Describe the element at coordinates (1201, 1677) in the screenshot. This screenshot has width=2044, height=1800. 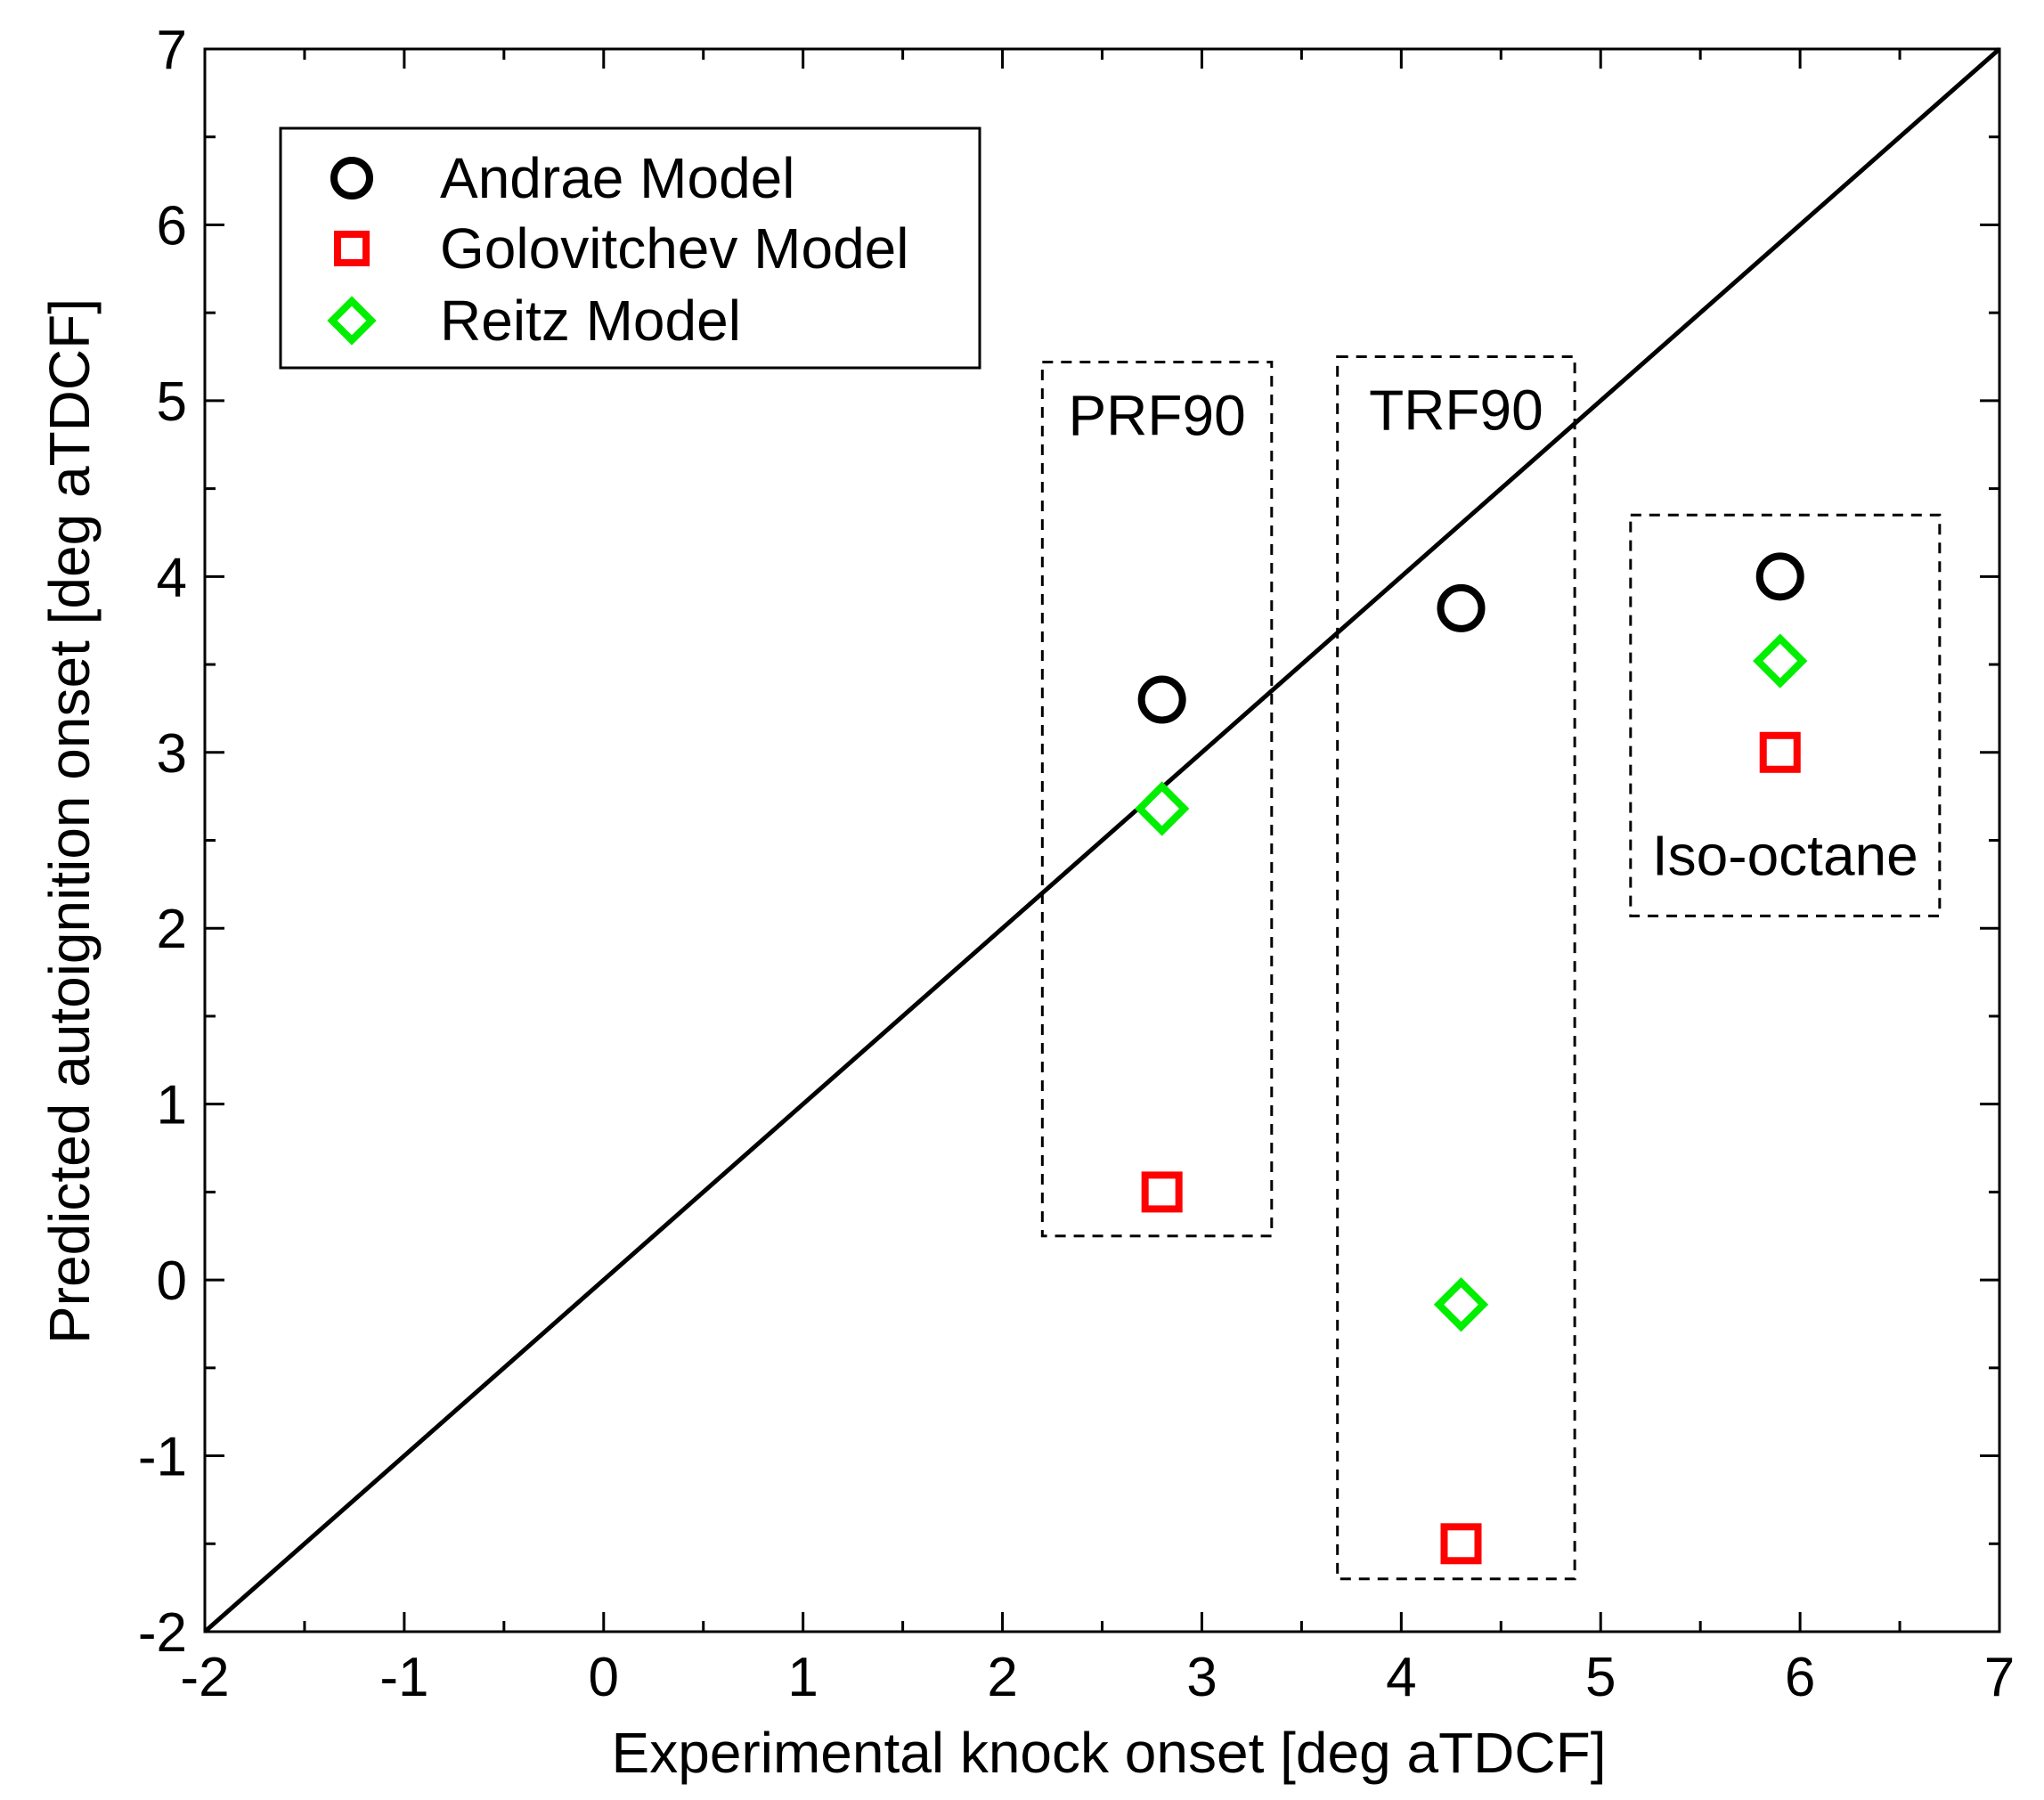
I see `x-tick-label: 3` at that location.